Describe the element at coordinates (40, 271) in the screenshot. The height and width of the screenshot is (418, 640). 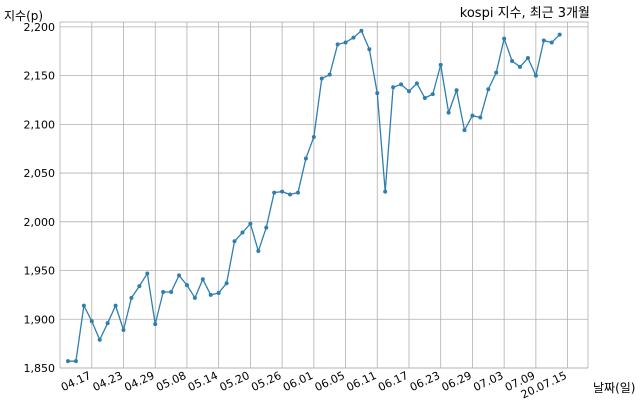
I see `y-tick-label: 1,950` at that location.